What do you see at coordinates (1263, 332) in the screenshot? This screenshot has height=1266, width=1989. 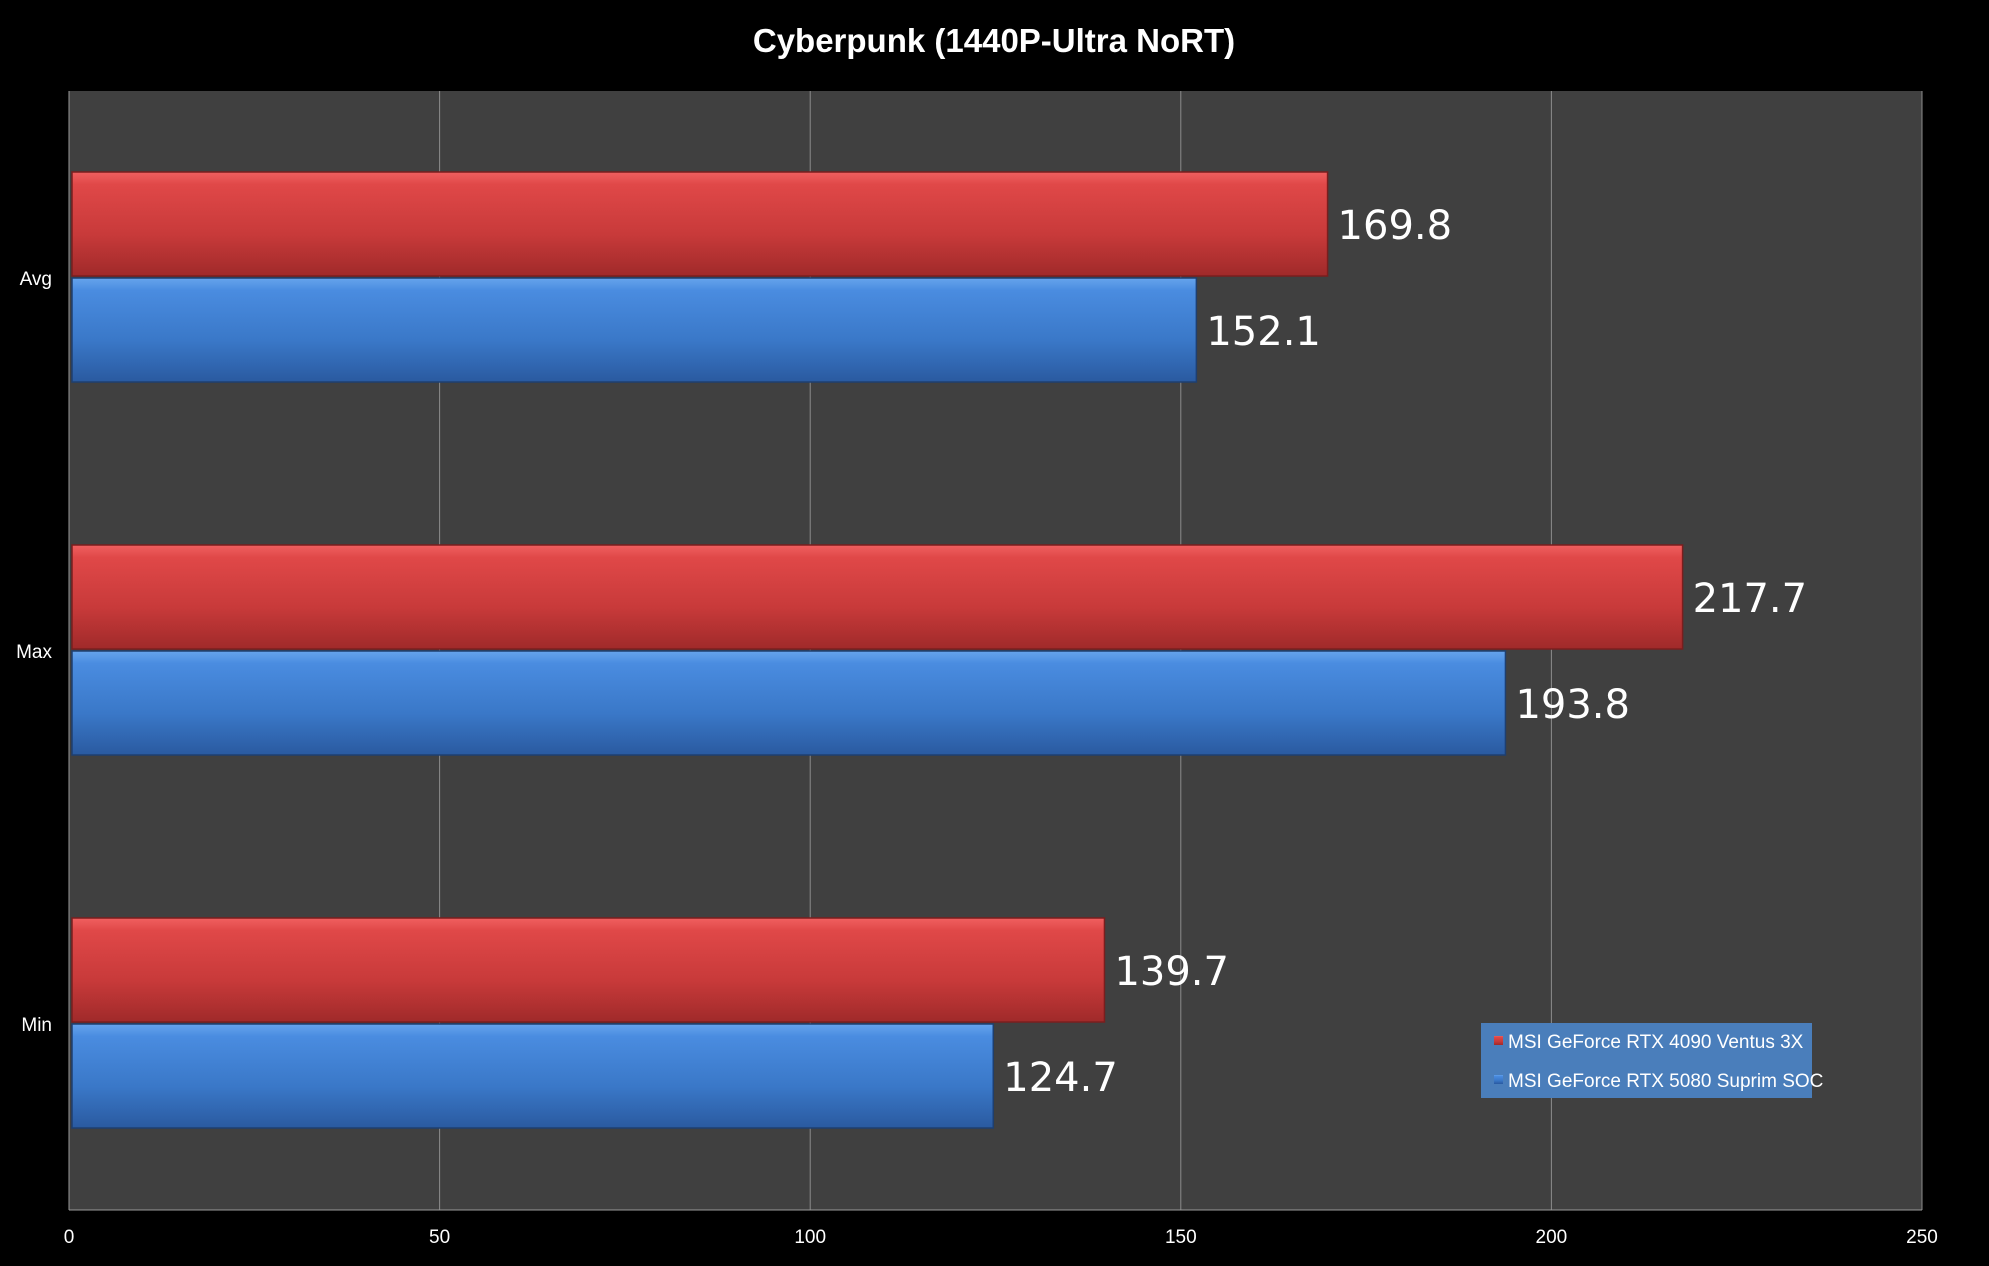 I see `value-label-avg-series-1: 152.1` at bounding box center [1263, 332].